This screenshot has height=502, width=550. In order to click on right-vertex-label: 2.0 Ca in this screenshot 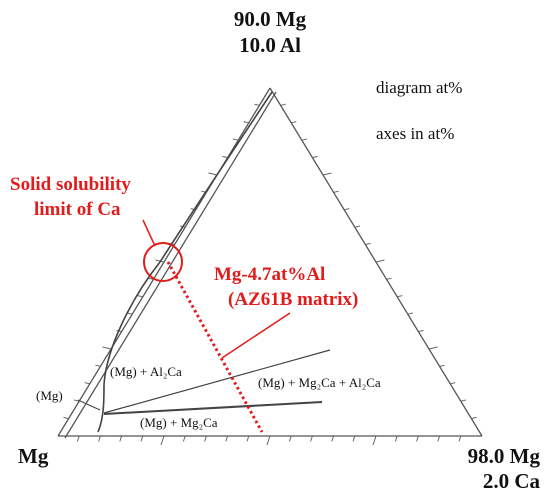, I will do `click(512, 481)`.